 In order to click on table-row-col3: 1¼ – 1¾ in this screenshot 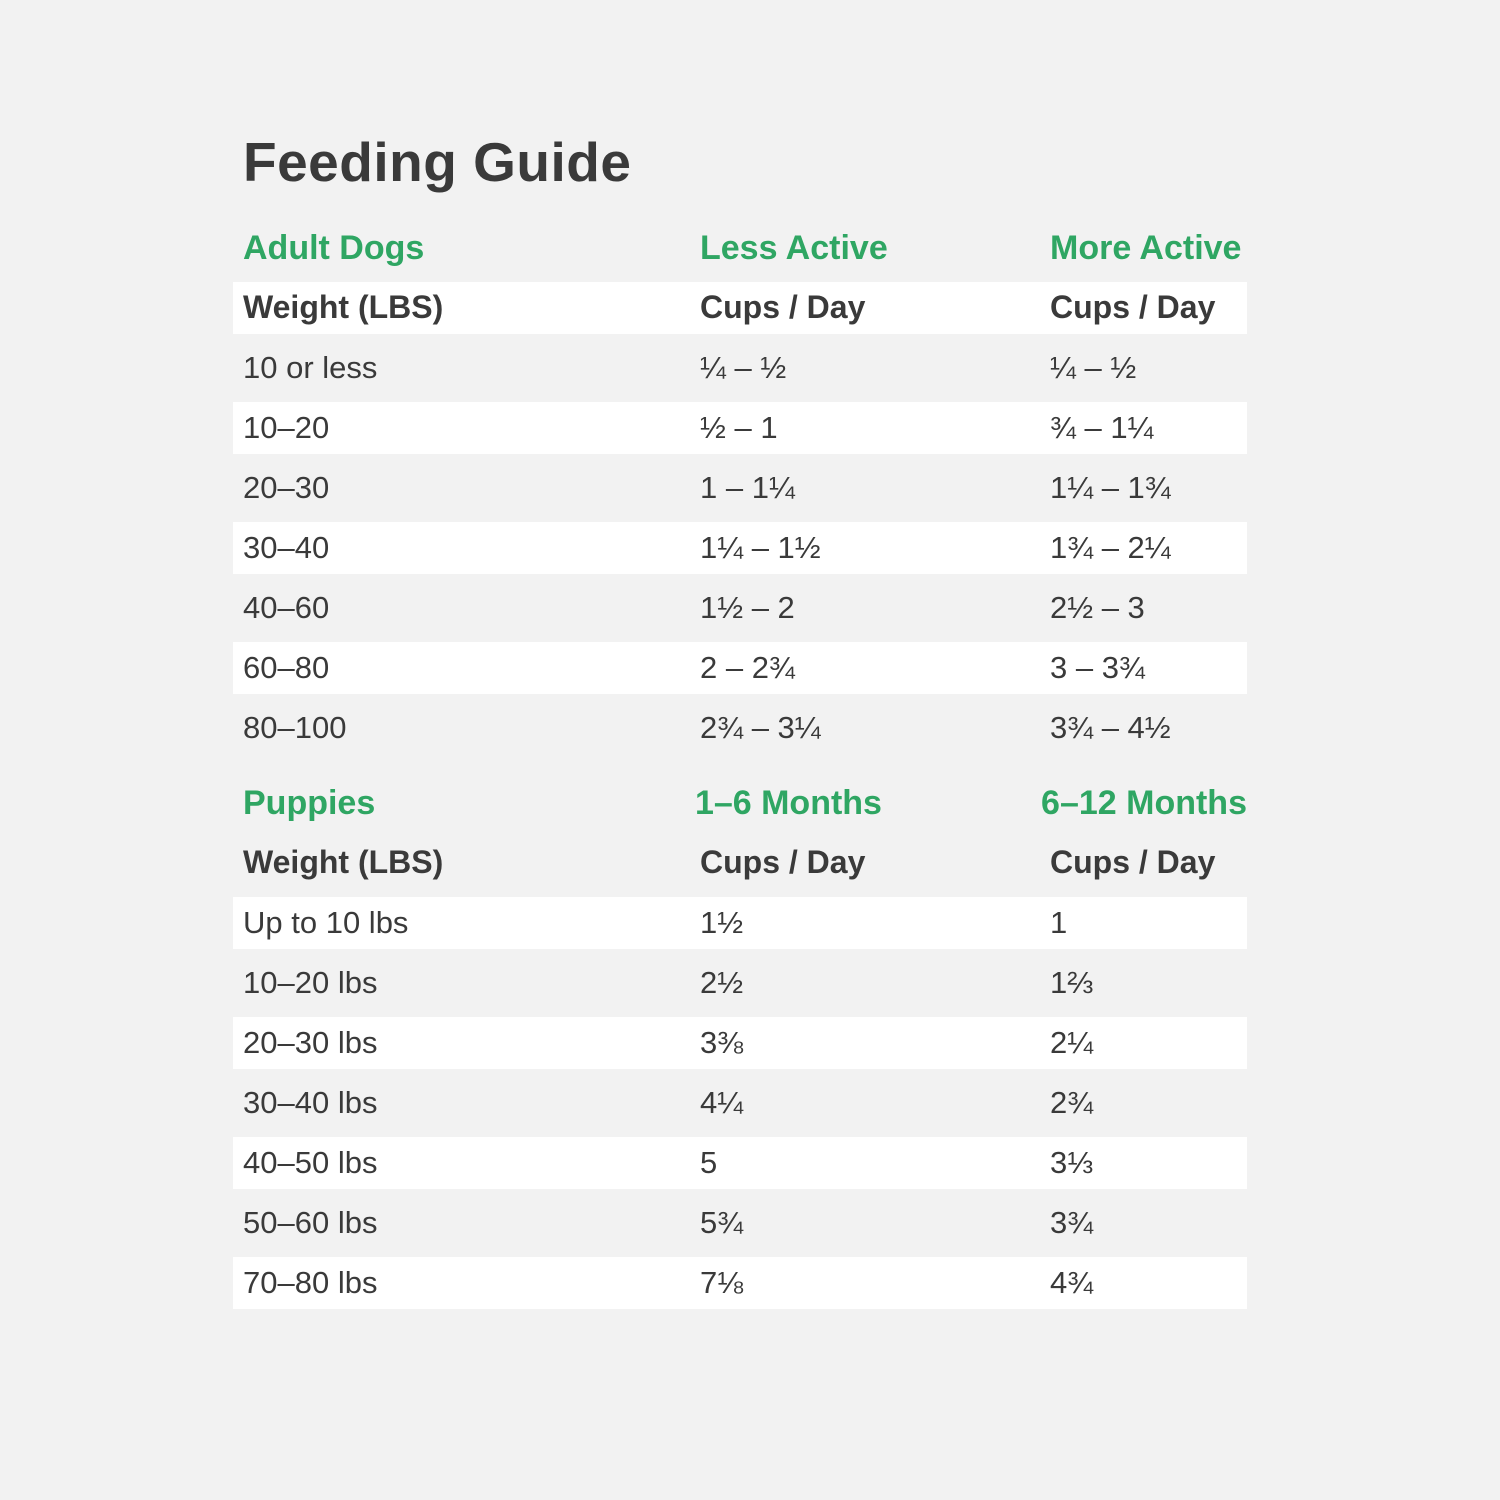, I will do `click(1110, 487)`.